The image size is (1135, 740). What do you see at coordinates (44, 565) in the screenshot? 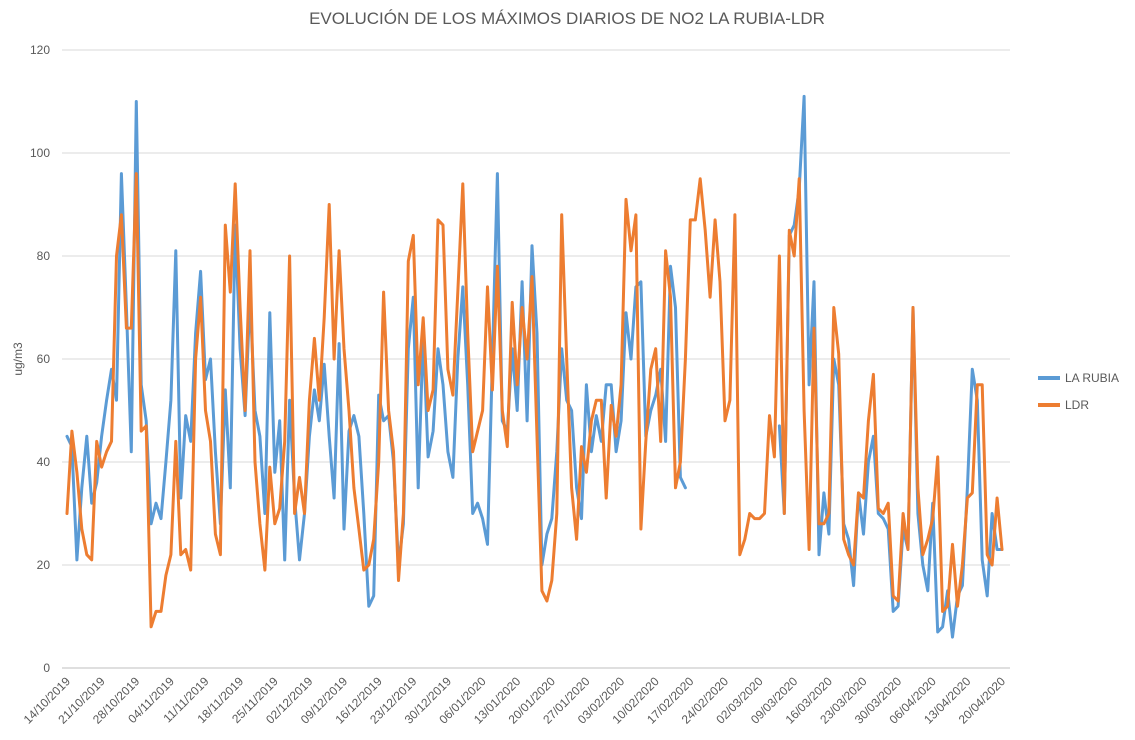
I see `y-tick-label: 20` at bounding box center [44, 565].